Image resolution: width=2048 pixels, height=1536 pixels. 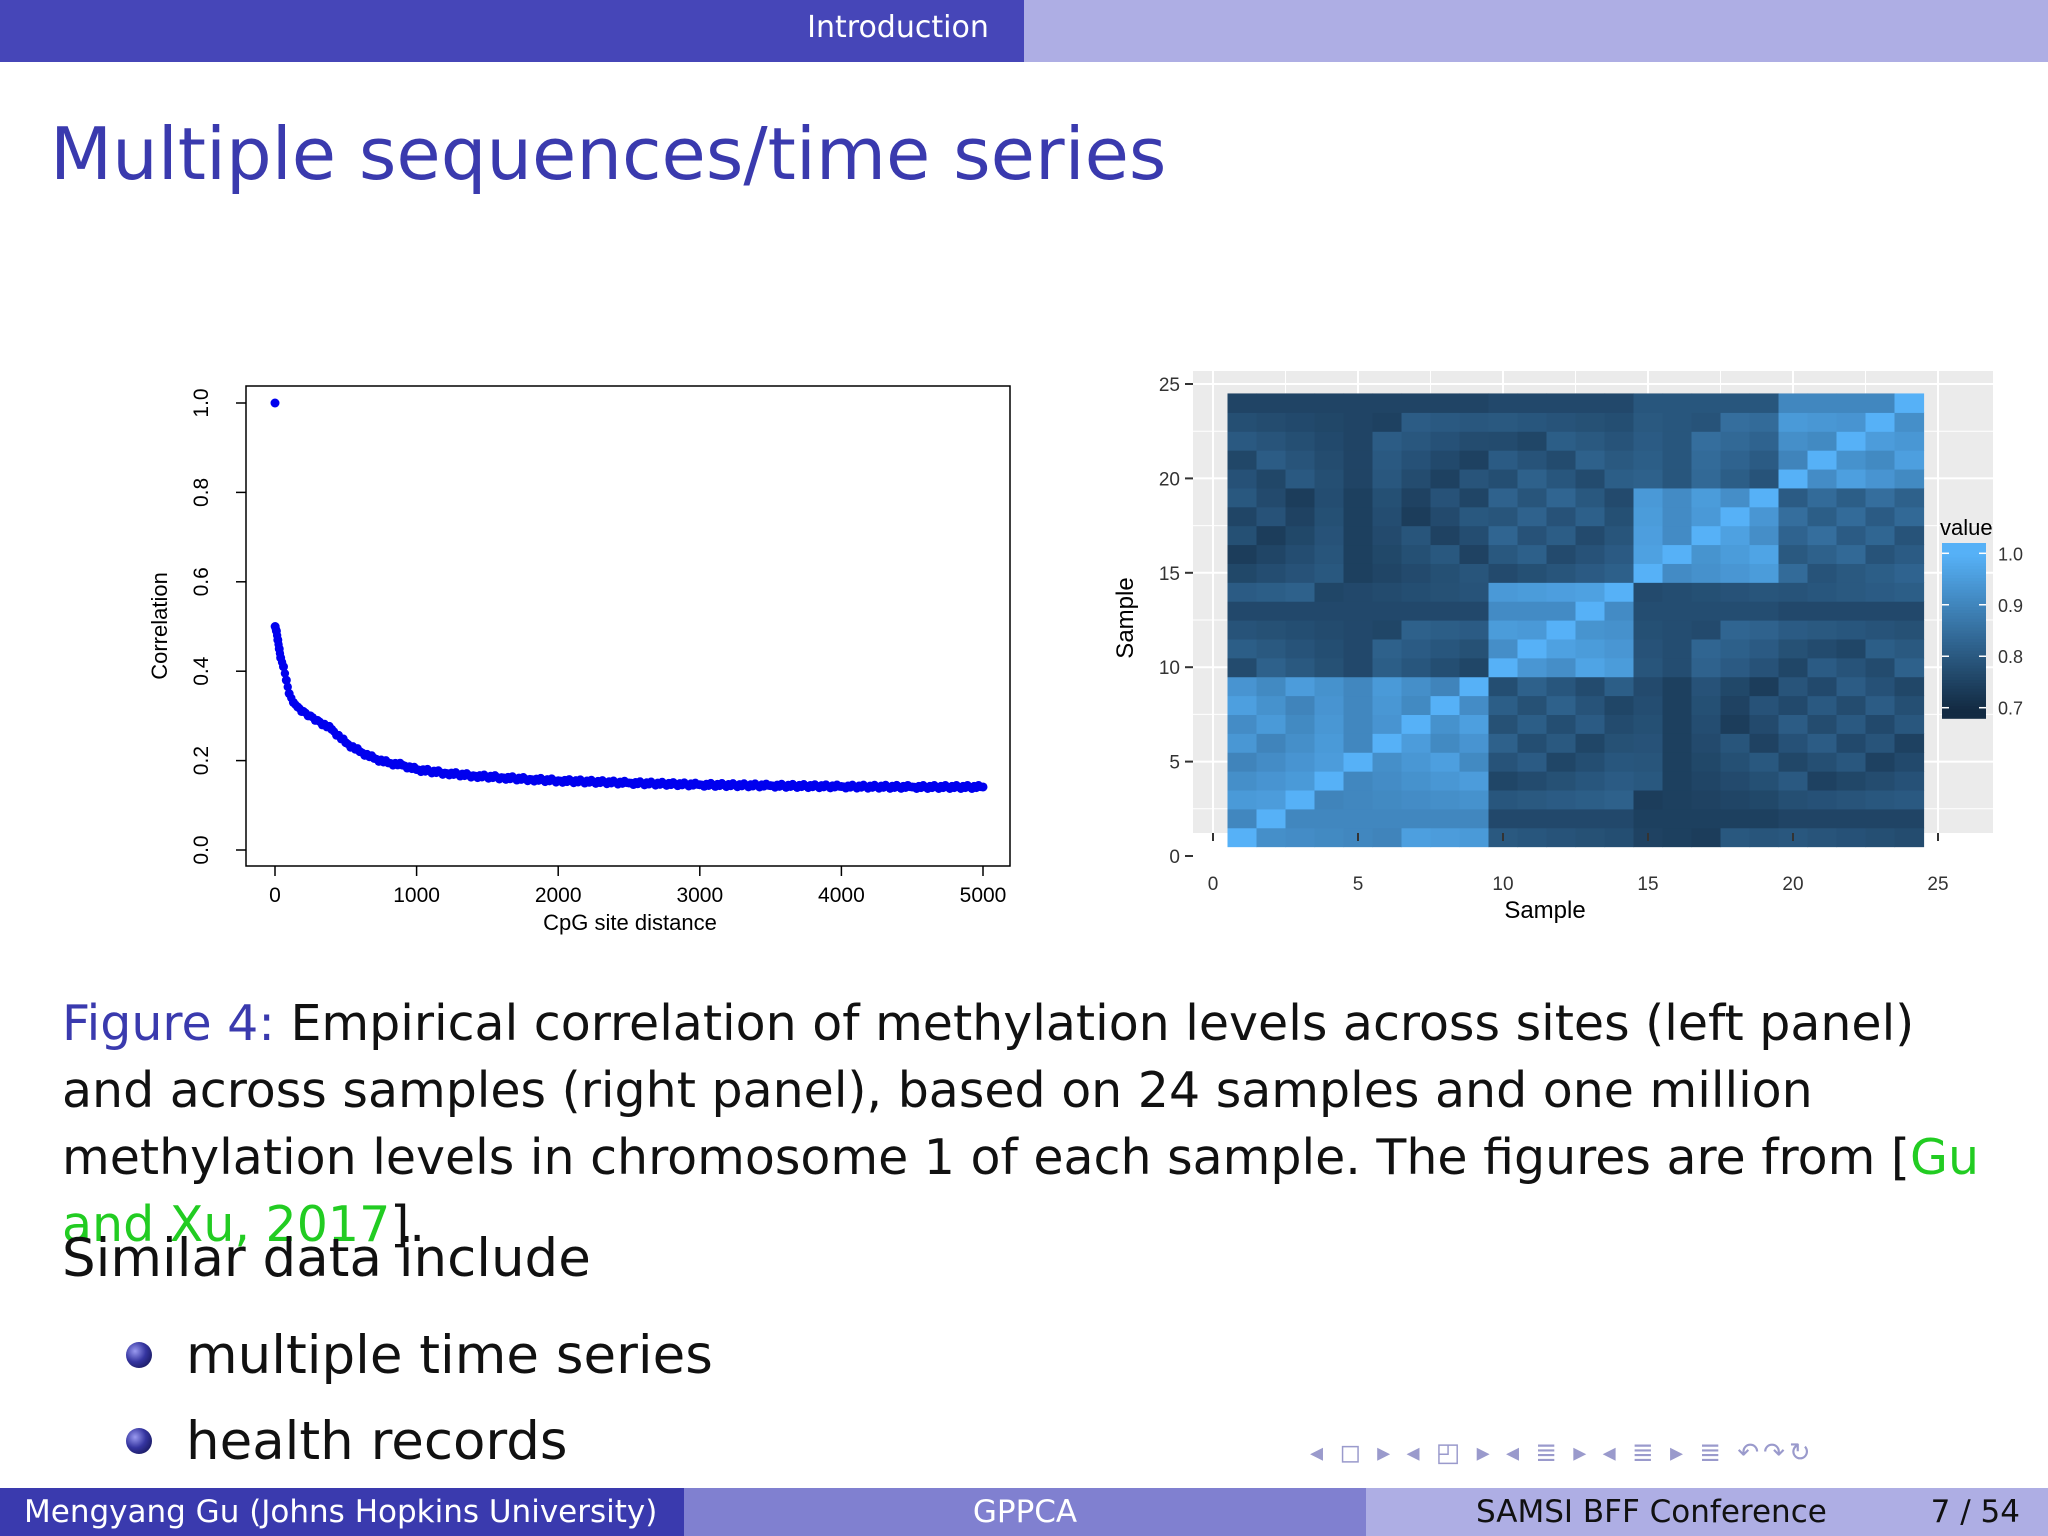 What do you see at coordinates (1502, 884) in the screenshot?
I see `heatmap-xtick-label: 10` at bounding box center [1502, 884].